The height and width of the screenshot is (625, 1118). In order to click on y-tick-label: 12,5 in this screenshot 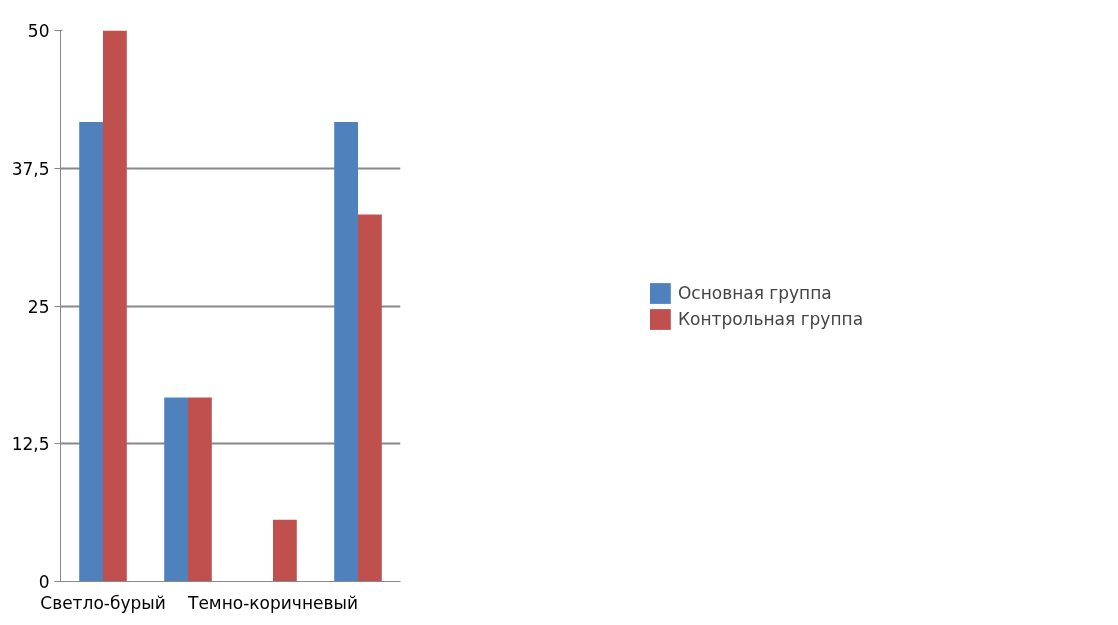, I will do `click(30, 444)`.